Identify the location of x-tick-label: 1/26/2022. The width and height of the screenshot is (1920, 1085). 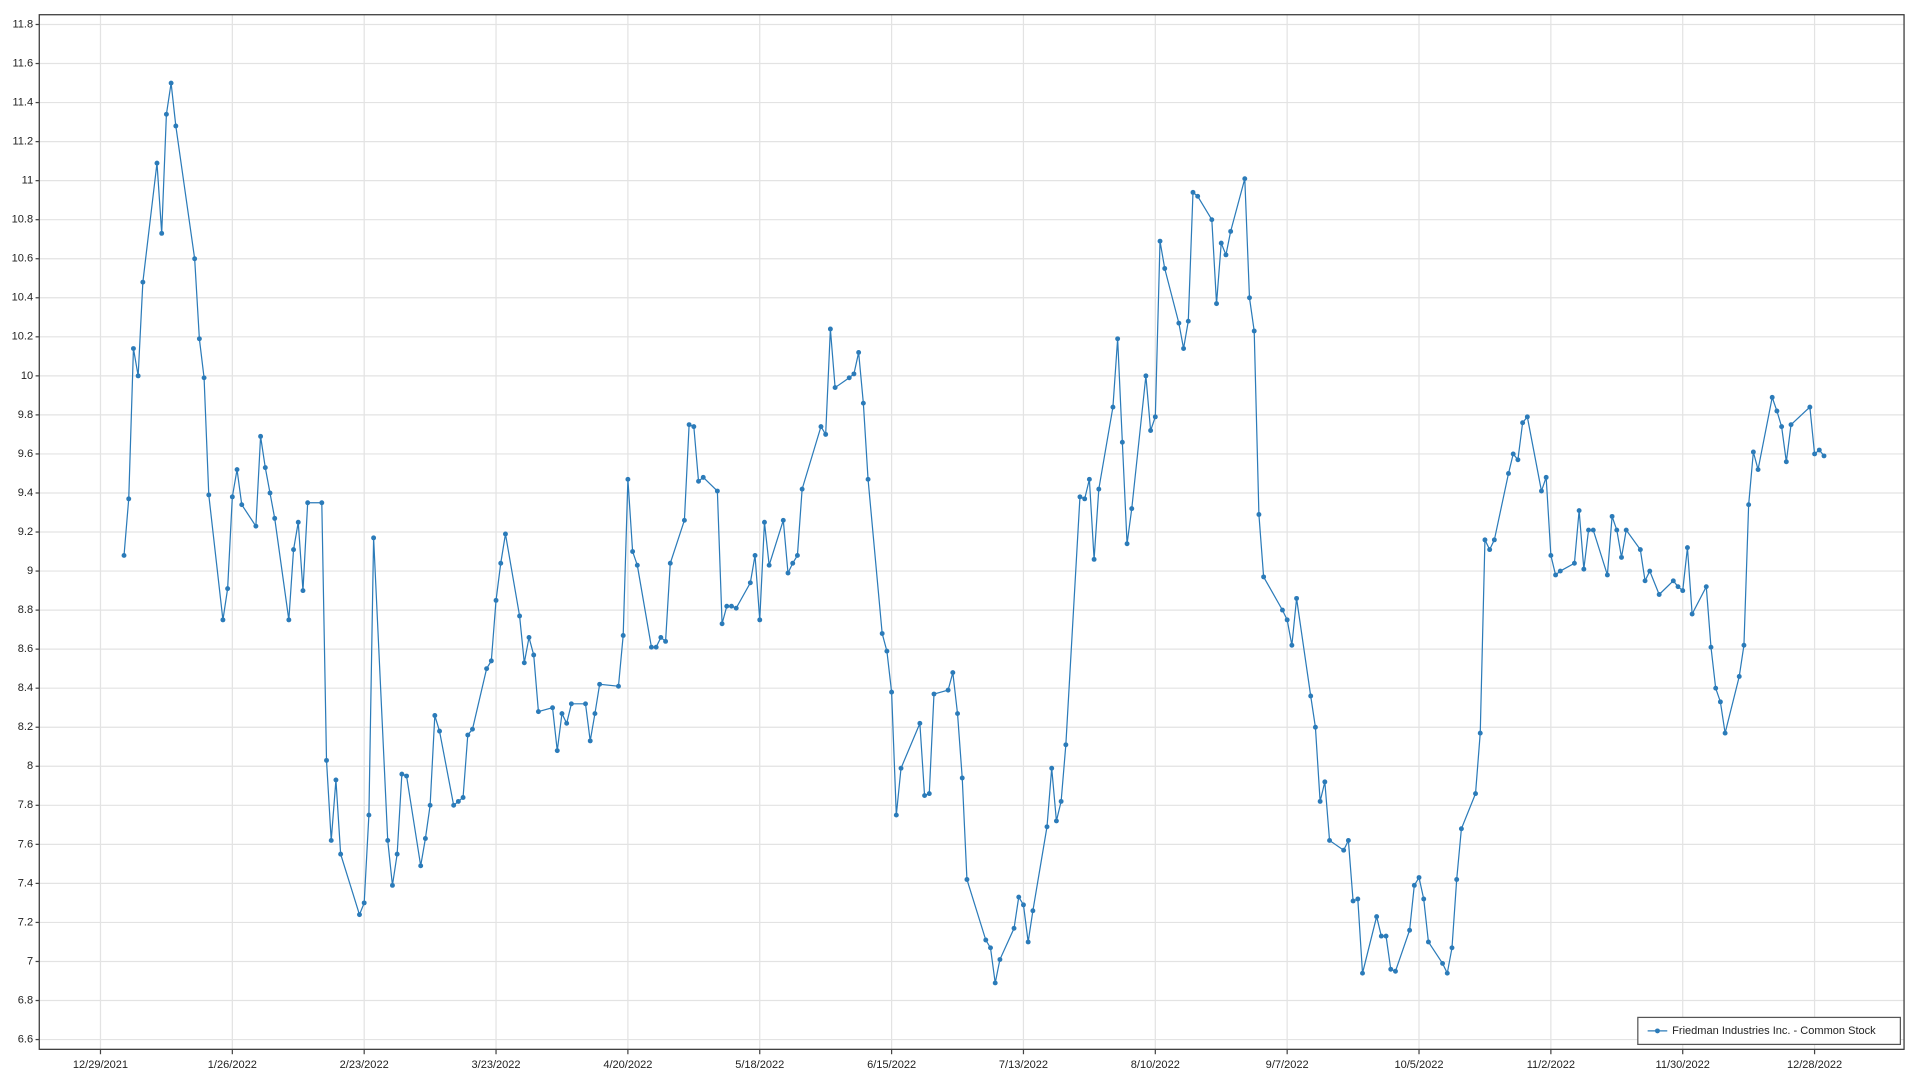
(232, 1065).